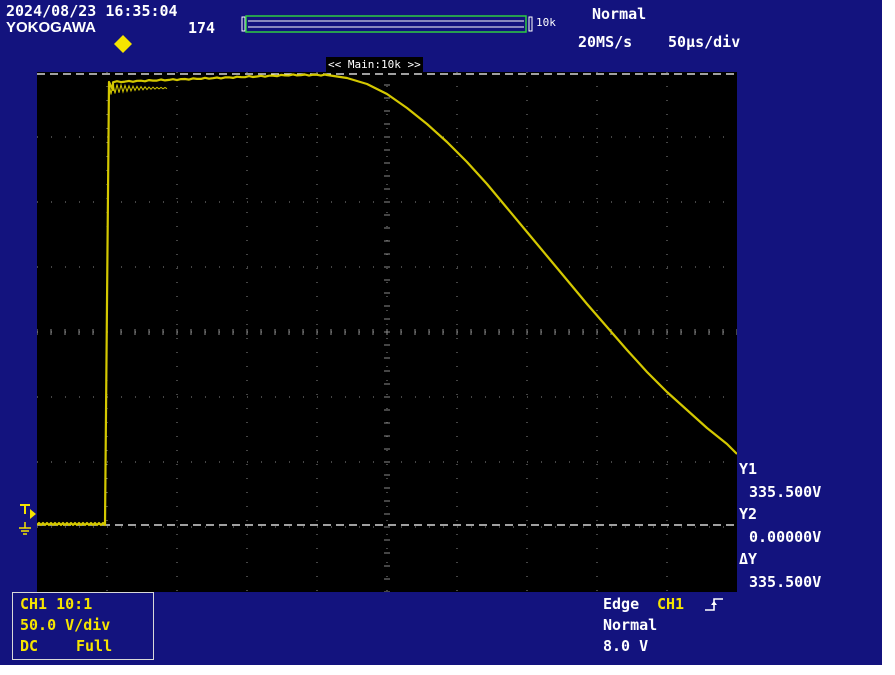 This screenshot has width=895, height=675. What do you see at coordinates (626, 646) in the screenshot?
I see `trigger-level: 8.0 V` at bounding box center [626, 646].